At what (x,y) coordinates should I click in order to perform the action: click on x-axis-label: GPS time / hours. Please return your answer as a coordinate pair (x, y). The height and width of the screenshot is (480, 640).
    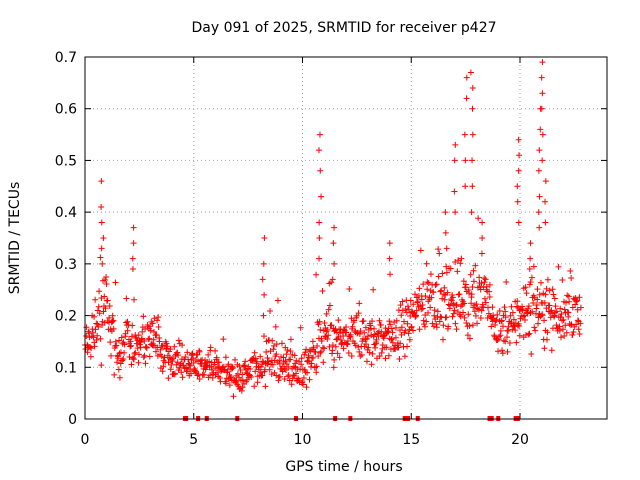
    Looking at the image, I should click on (343, 467).